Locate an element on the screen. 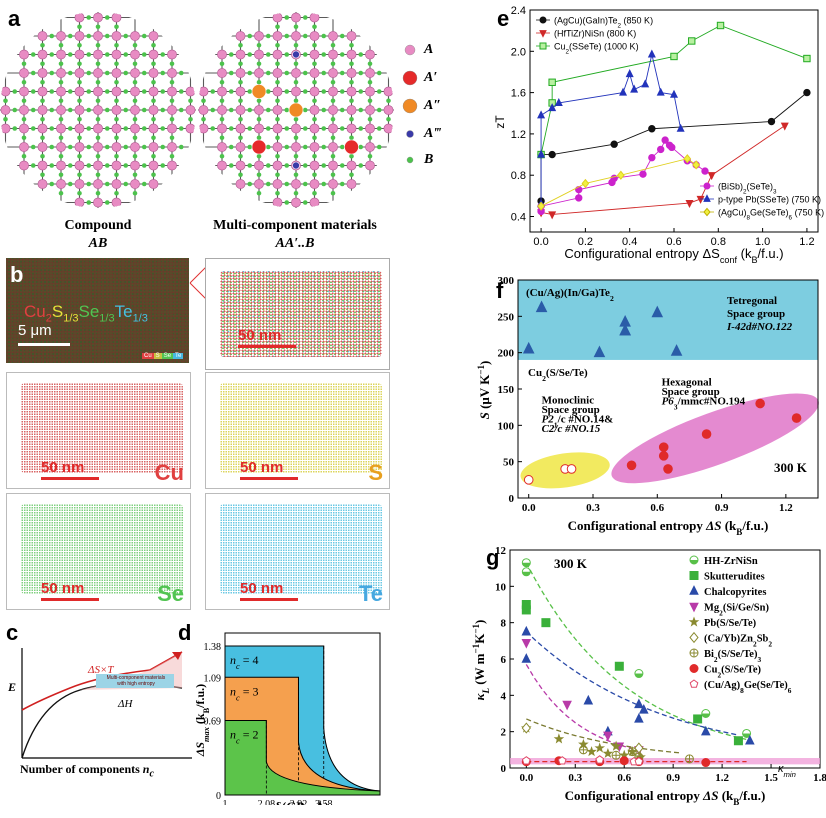  element-label: Se is located at coordinates (170, 593).